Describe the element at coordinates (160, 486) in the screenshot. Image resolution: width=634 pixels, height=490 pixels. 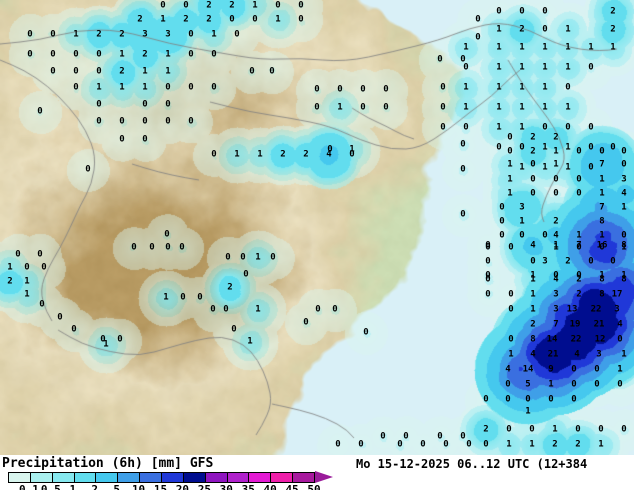
I see `legend-tick-15: 15` at that location.